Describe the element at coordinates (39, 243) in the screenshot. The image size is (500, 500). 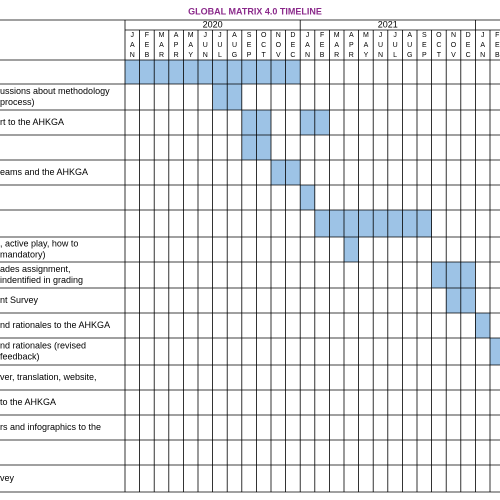
I see `task-text: , active play, how to` at that location.